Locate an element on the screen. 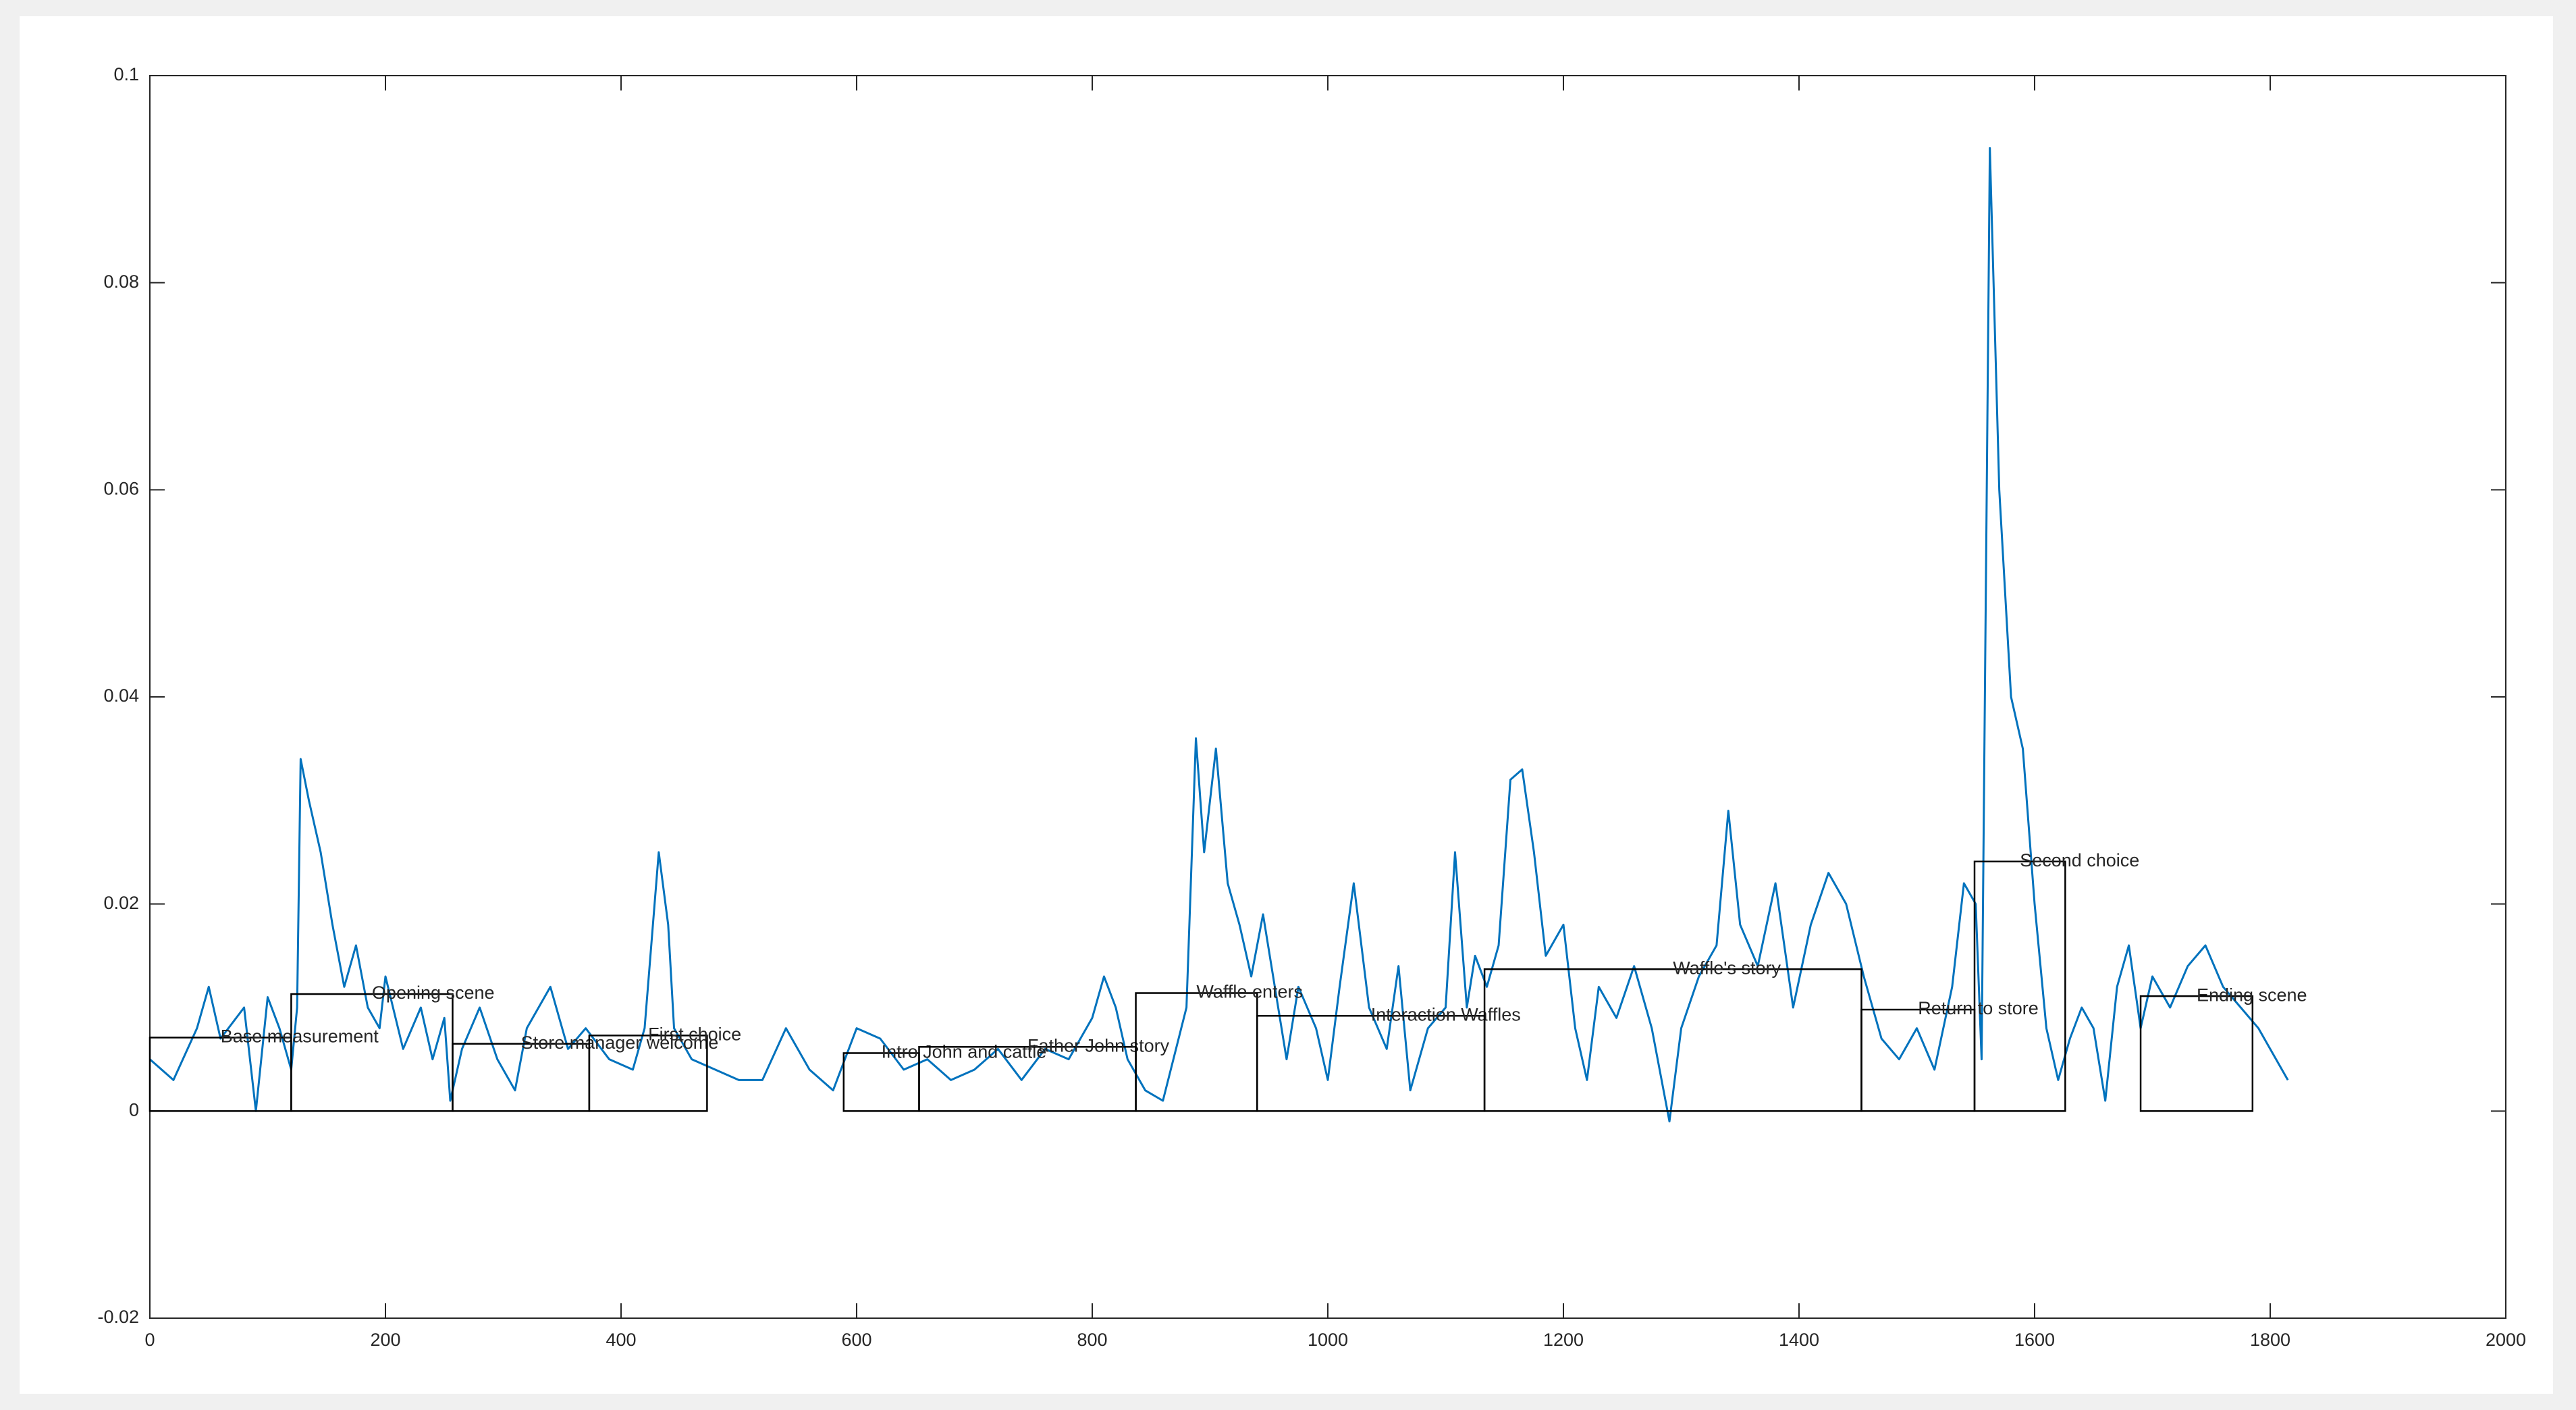 Image resolution: width=2576 pixels, height=1410 pixels. x-tick-label: 1400 is located at coordinates (1799, 1340).